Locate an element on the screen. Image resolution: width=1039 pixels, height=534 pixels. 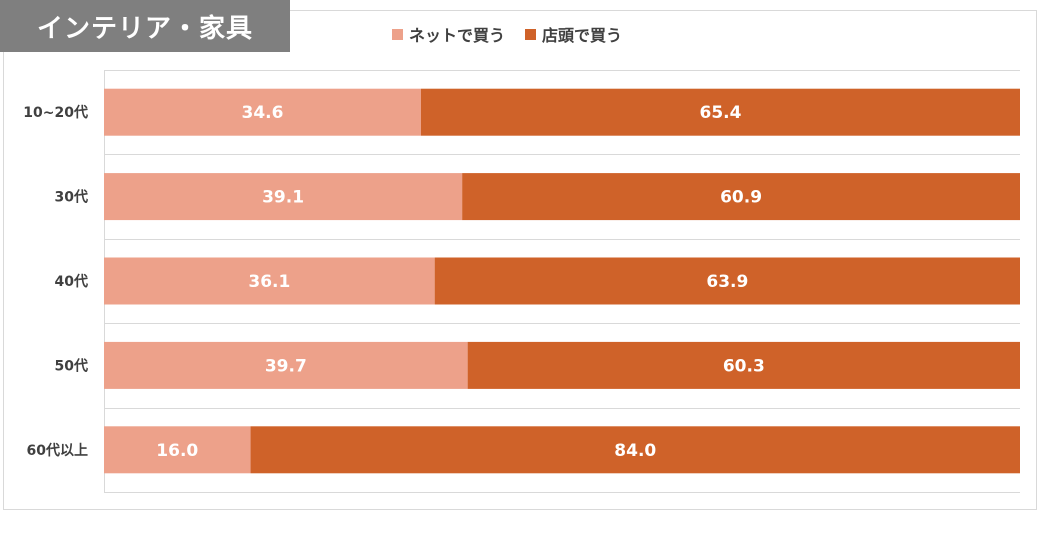
data-label: 65.4 is located at coordinates (720, 113).